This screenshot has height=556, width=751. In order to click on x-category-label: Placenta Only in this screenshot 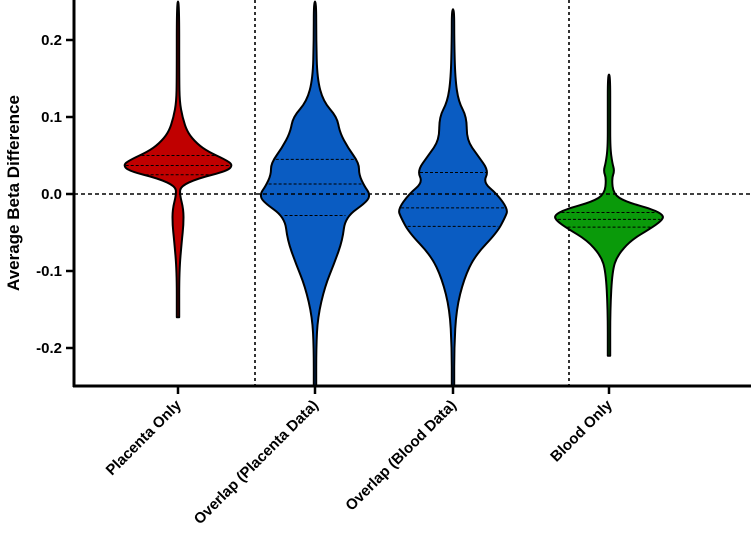, I will do `click(144, 437)`.